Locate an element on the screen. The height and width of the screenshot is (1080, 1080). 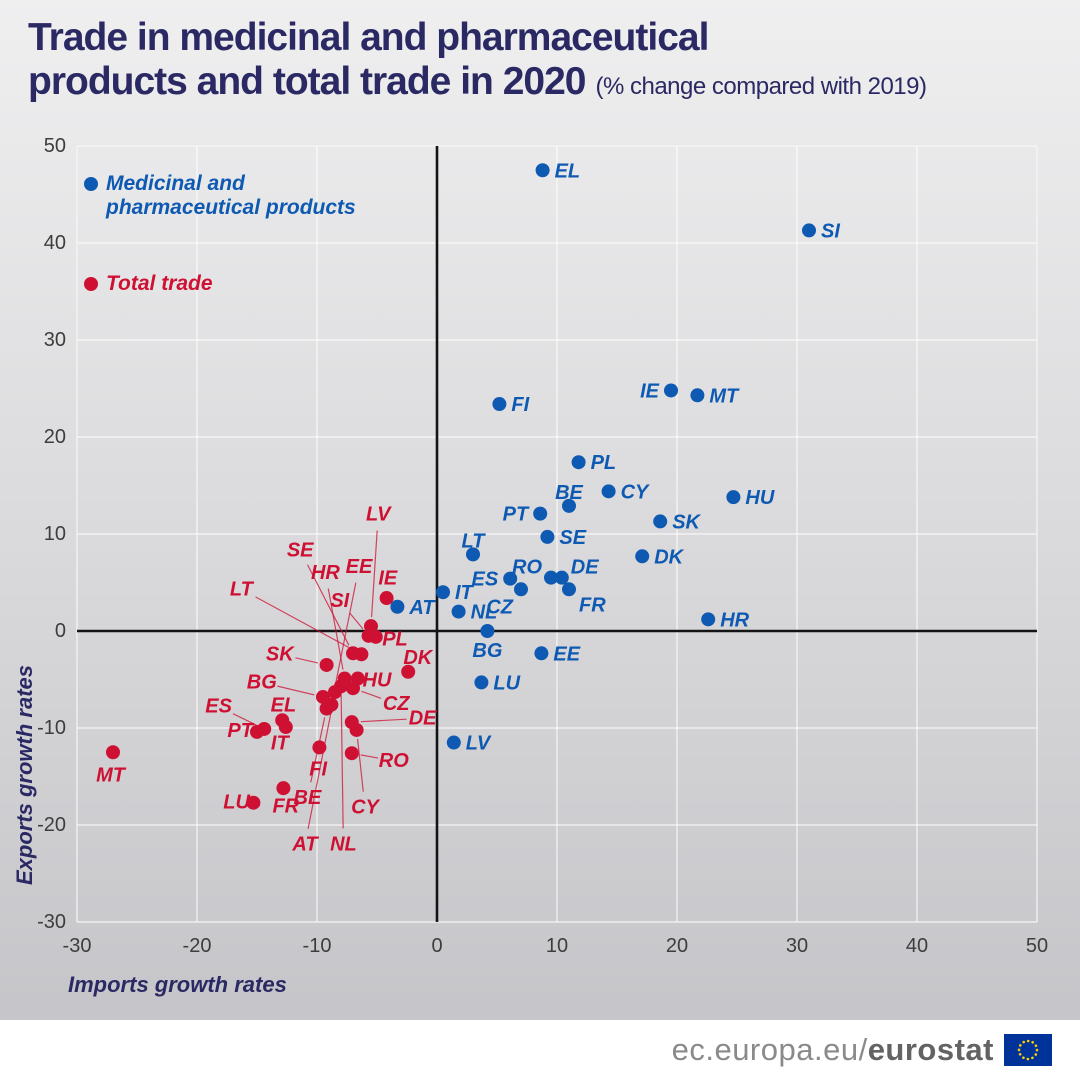
label-total-LT: LT is located at coordinates (242, 589).